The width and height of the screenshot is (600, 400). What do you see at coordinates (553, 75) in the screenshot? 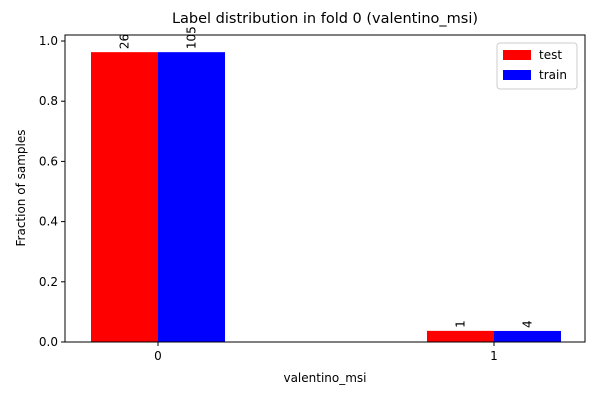
I see `legend-label: train` at bounding box center [553, 75].